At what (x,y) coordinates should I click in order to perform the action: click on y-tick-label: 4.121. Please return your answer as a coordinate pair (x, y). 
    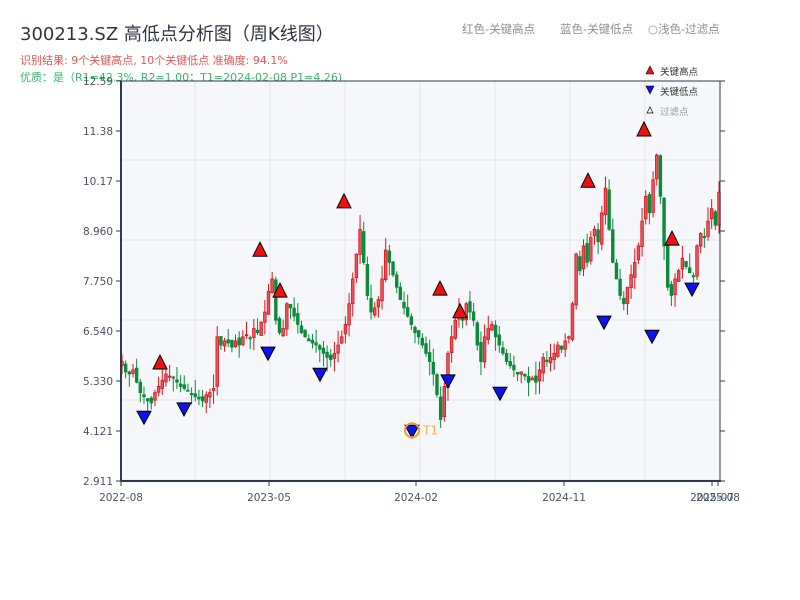
    Looking at the image, I should click on (98, 432).